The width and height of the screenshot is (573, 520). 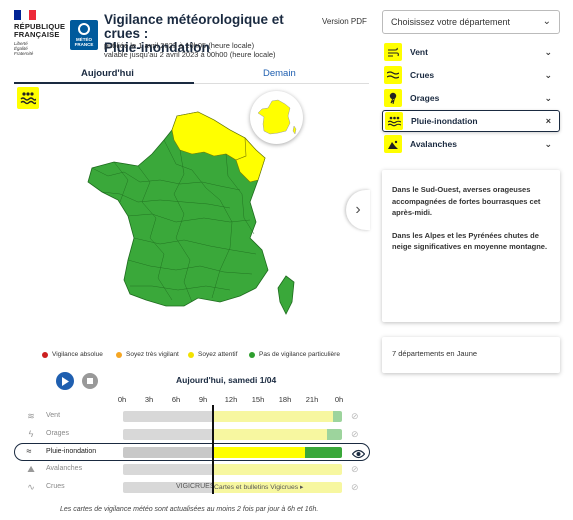 What do you see at coordinates (21, 48) in the screenshot?
I see `rf-motto-2: Égalité` at bounding box center [21, 48].